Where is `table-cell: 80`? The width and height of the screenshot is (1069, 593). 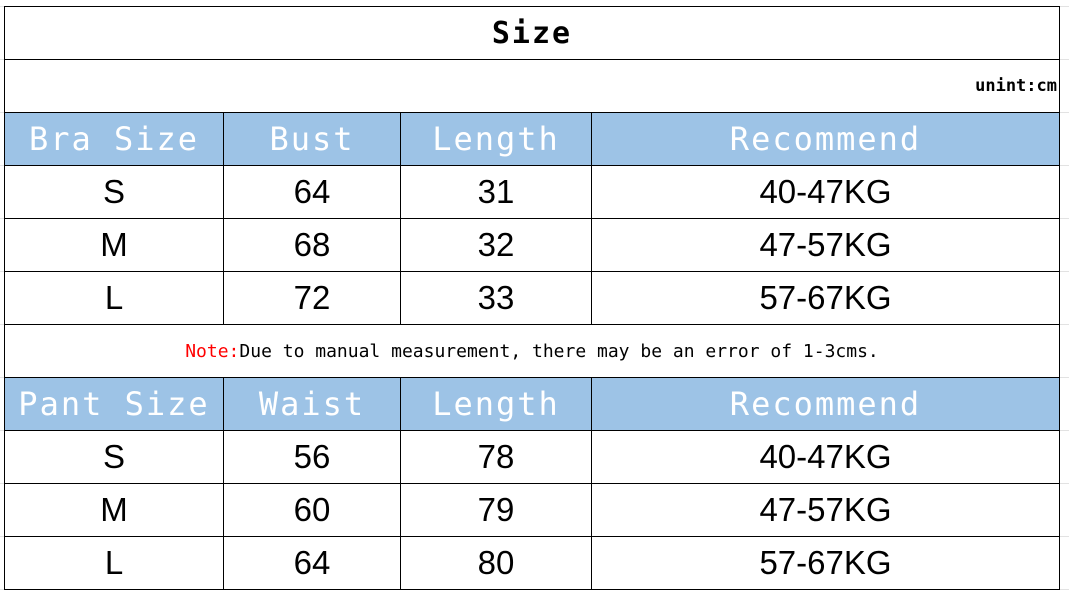 table-cell: 80 is located at coordinates (496, 563).